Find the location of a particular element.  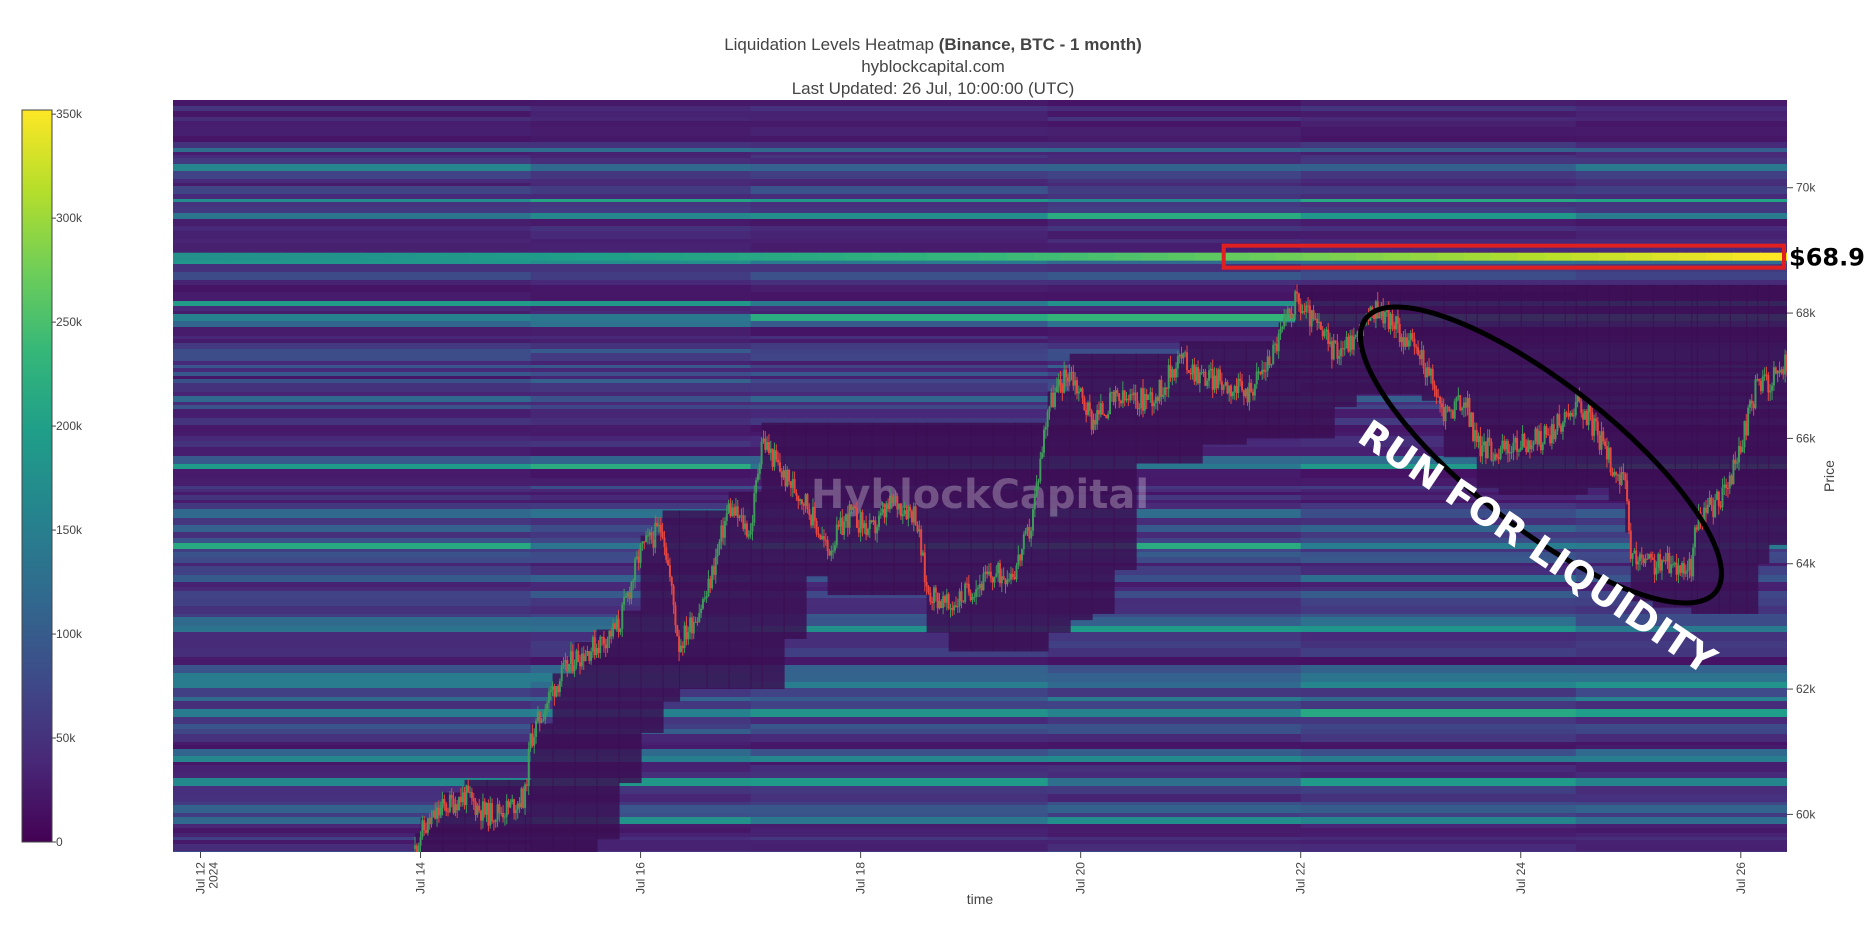

x-tick-label: Jul 12 is located at coordinates (201, 878).